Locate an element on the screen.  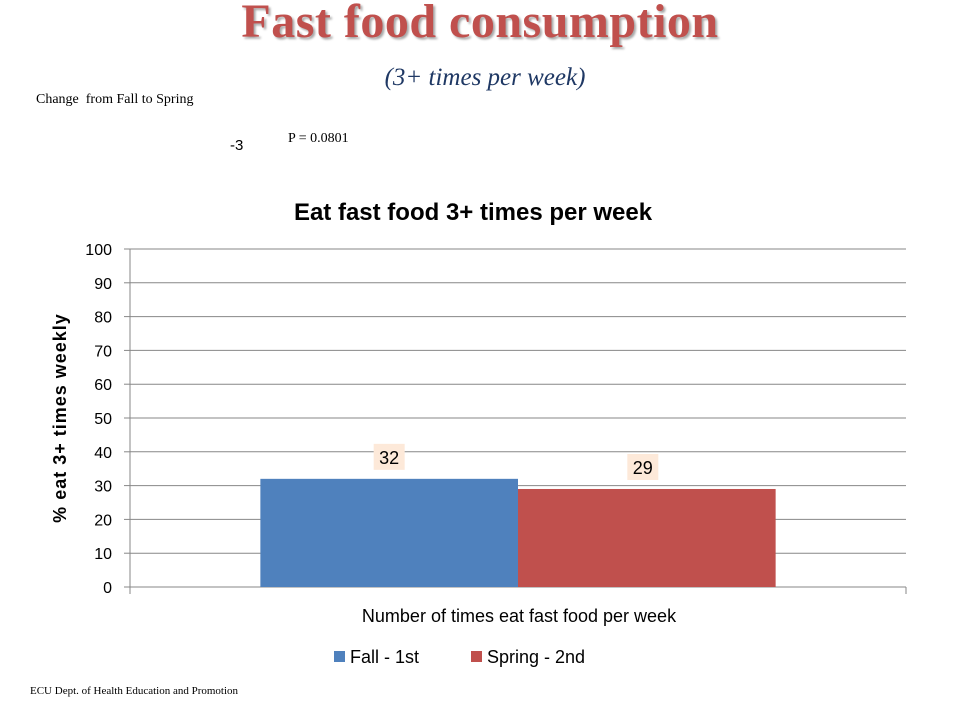
y-tick-labels: 0 10 20 30 40 50 60 70 80 90 100 is located at coordinates (98, 419).